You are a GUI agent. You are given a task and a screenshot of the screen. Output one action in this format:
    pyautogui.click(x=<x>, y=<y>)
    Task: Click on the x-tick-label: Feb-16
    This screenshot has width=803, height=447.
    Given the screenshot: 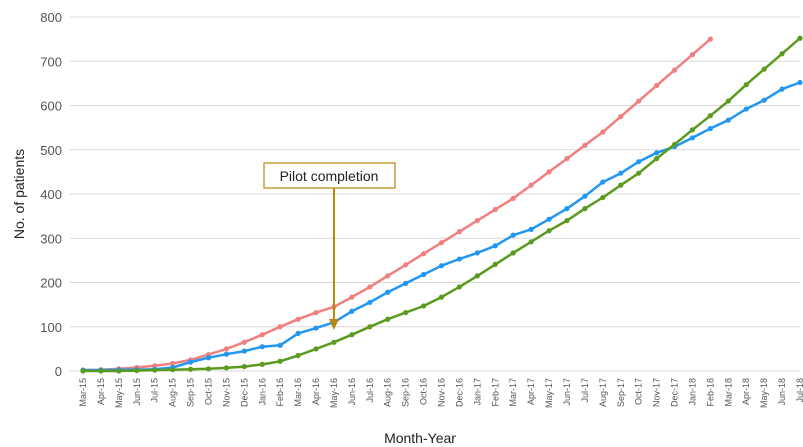 What is the action you would take?
    pyautogui.click(x=280, y=392)
    